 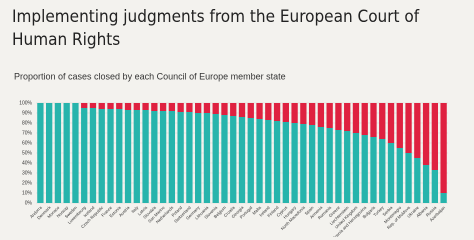 I want to click on y-tick-label: 100%, so click(x=25, y=103).